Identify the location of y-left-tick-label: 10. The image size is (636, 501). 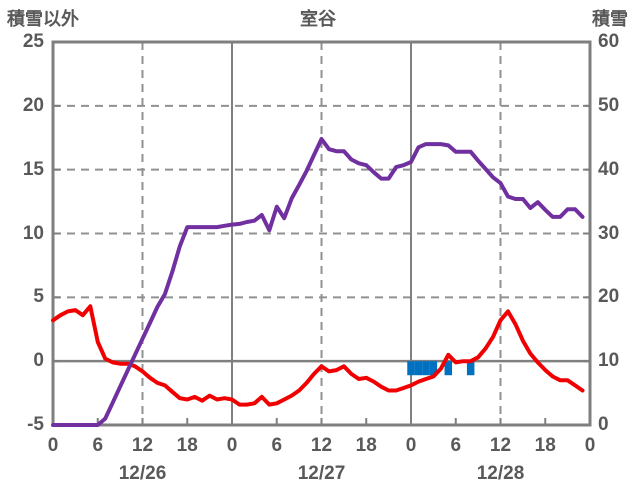
(33, 233).